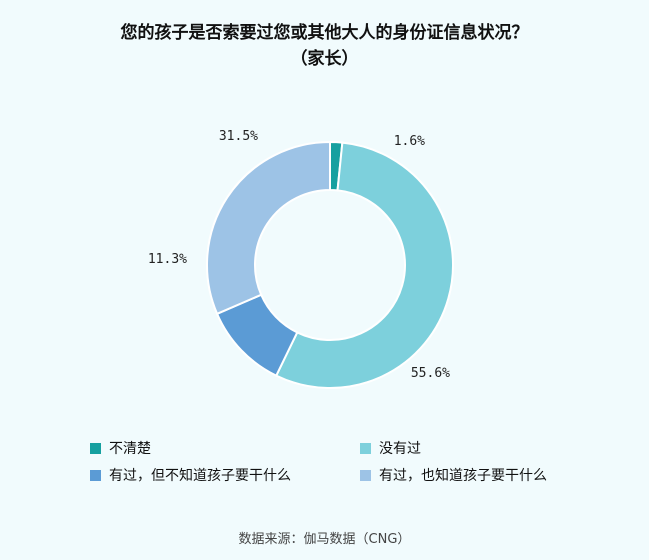  What do you see at coordinates (238, 136) in the screenshot?
I see `label-yes-known: 31.5%` at bounding box center [238, 136].